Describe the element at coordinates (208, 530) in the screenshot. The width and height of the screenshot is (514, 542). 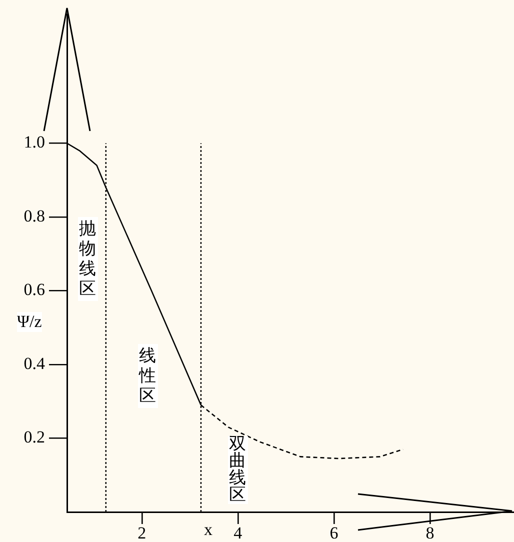
I see `x-axis-title: x` at that location.